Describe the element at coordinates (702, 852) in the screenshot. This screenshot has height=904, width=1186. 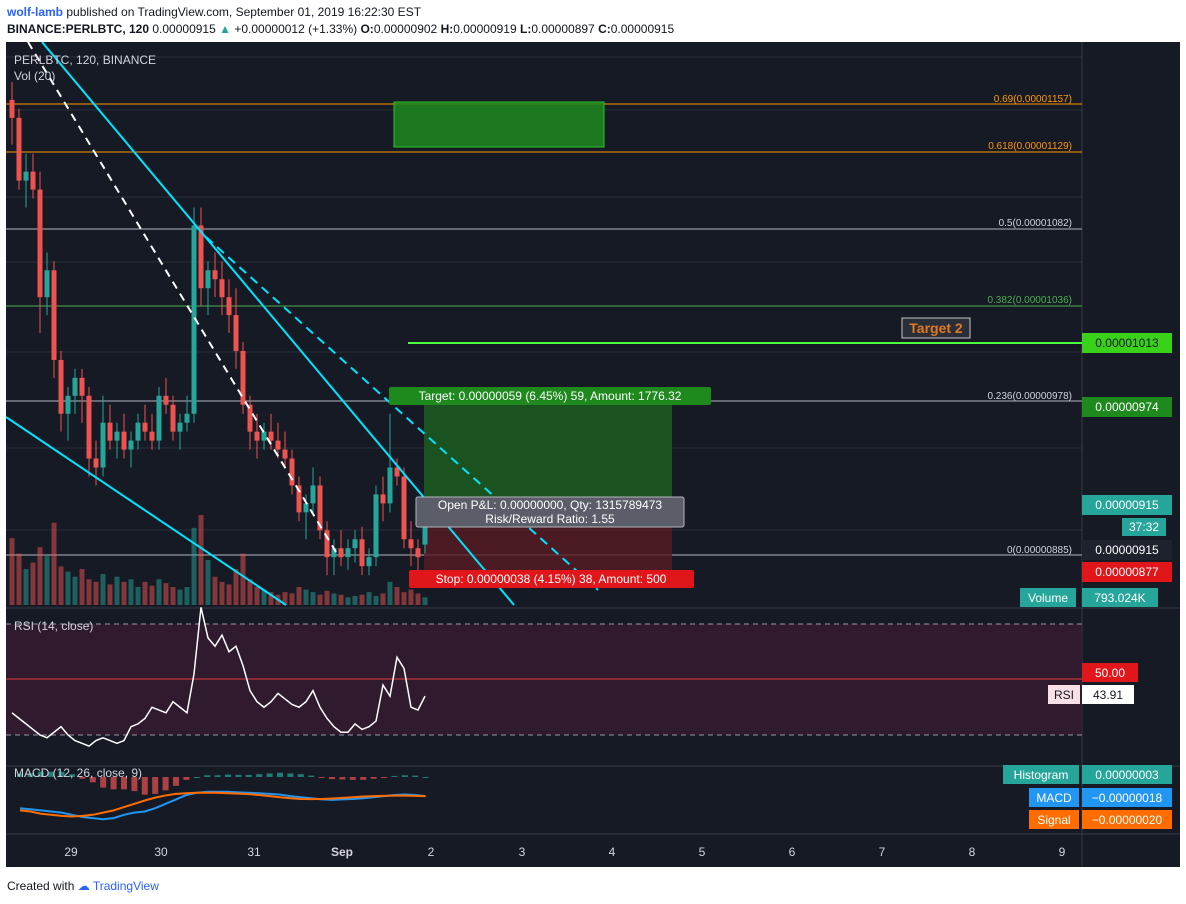
I see `time-tick: 5` at that location.